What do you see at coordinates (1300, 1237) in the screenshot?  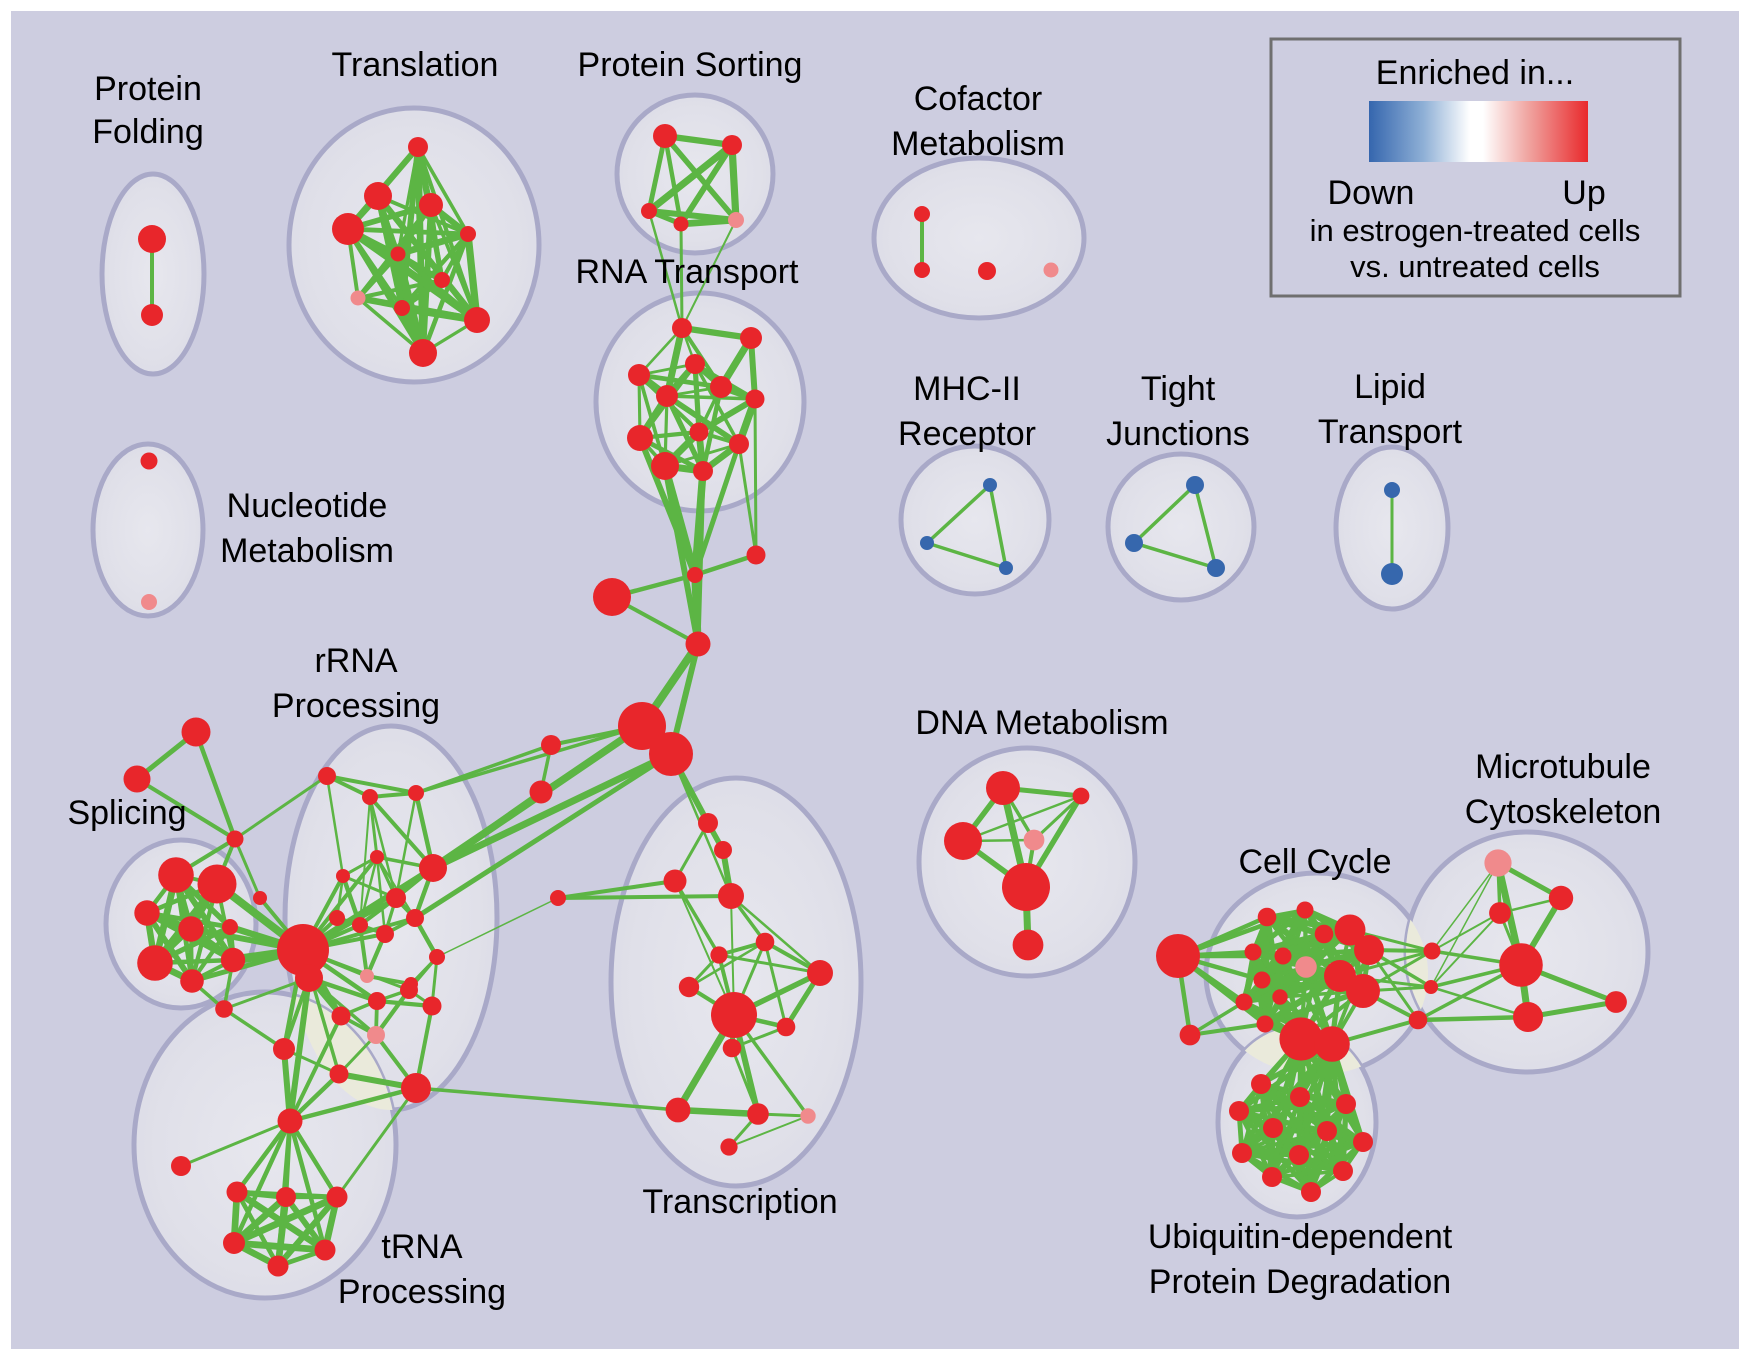 I see `svg-text: Ubiquitin-dependent` at bounding box center [1300, 1237].